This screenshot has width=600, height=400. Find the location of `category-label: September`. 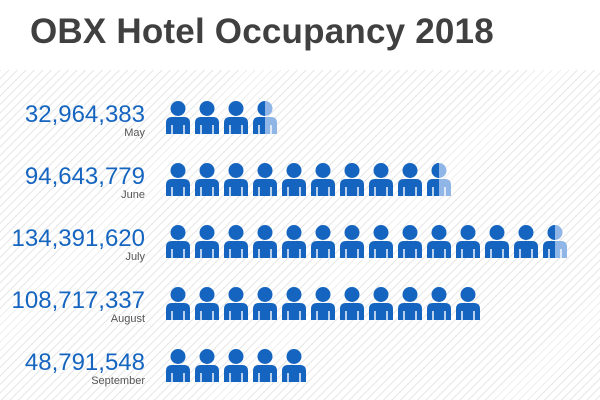

category-label: September is located at coordinates (118, 381).